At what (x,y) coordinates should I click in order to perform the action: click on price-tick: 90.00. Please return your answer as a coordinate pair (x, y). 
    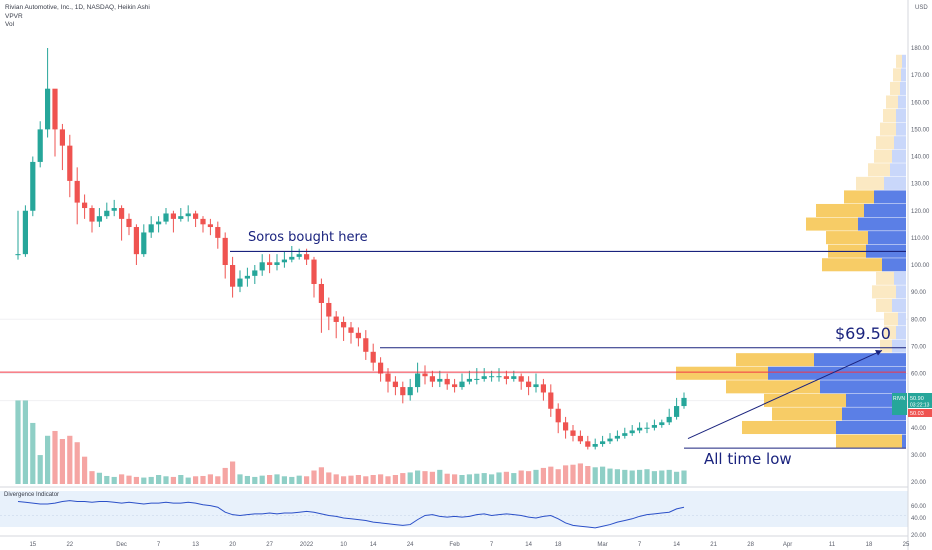
    Looking at the image, I should click on (919, 293).